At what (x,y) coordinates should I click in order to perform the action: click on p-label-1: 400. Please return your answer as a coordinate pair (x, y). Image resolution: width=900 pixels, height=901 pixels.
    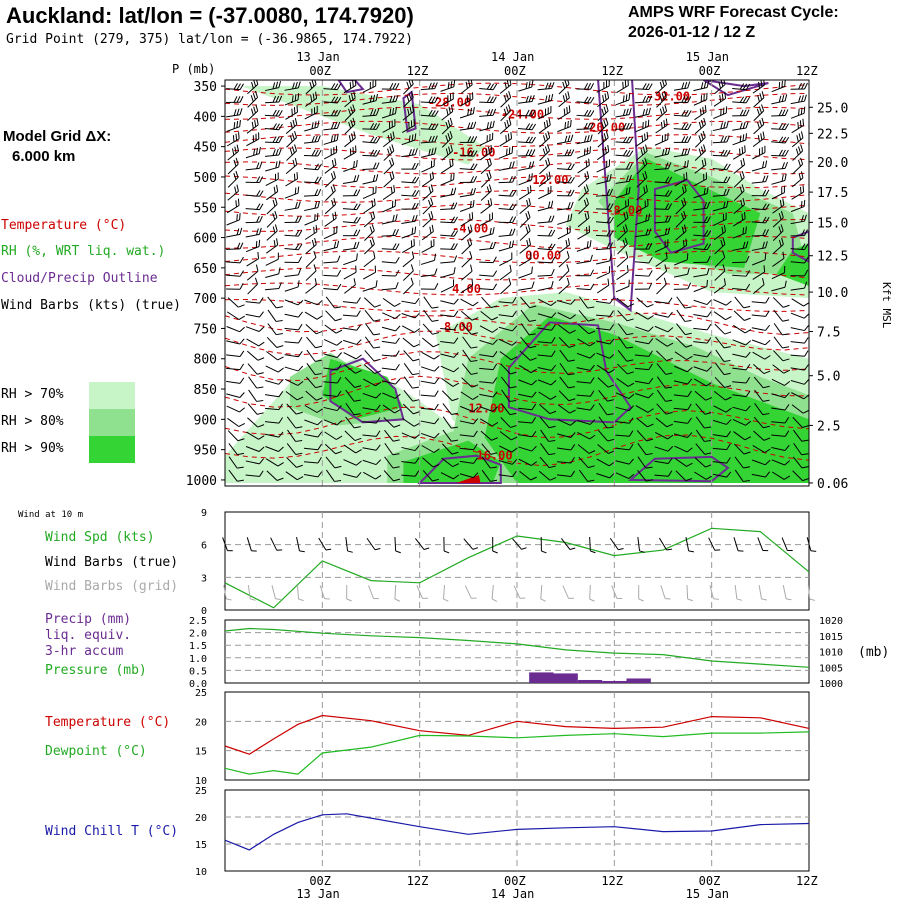
    Looking at the image, I should click on (205, 117).